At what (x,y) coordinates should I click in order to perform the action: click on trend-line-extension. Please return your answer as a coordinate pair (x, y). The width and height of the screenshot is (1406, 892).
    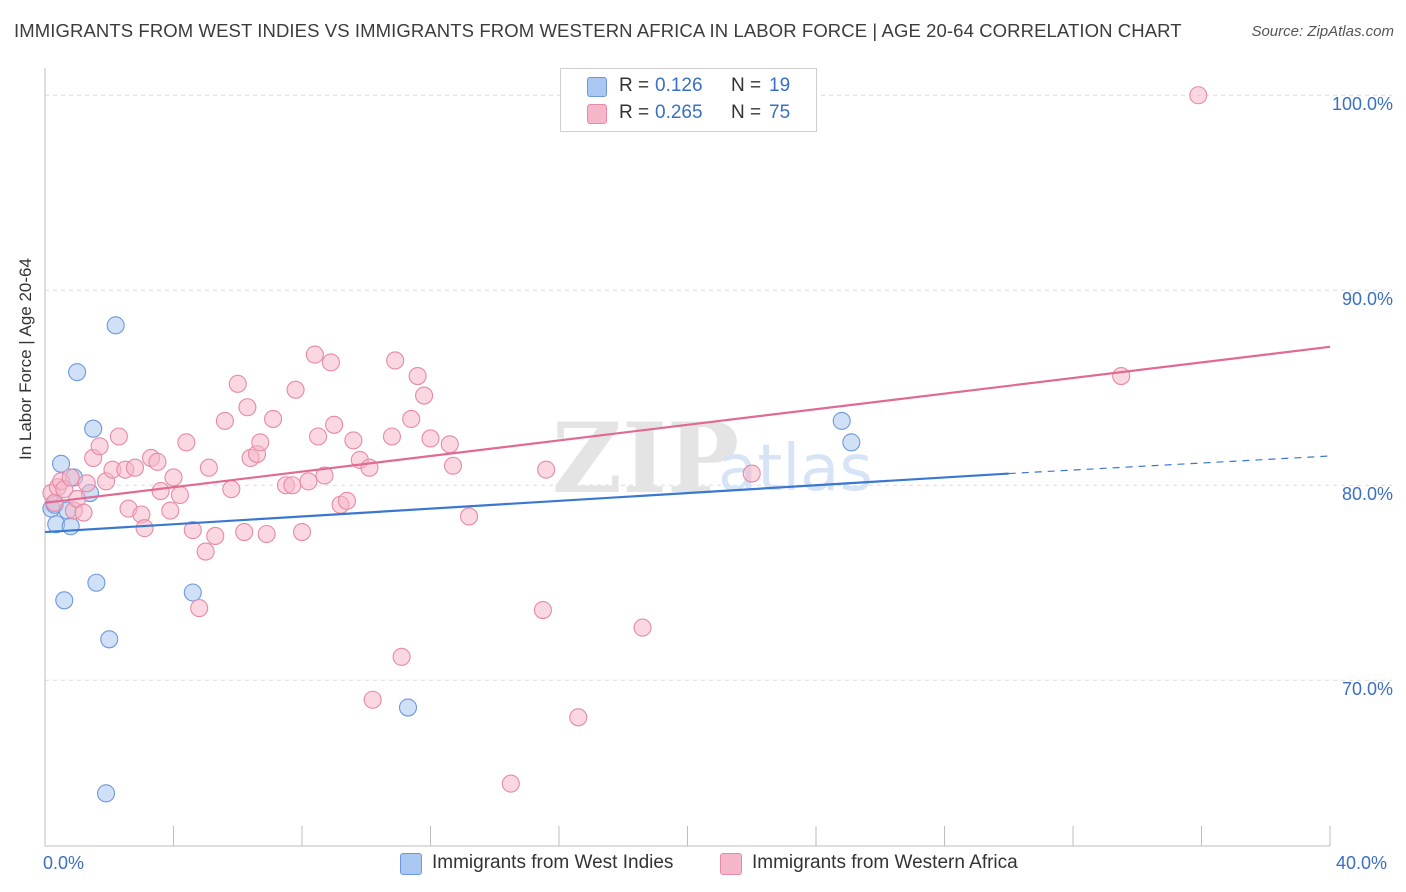
    Looking at the image, I should click on (1169, 465).